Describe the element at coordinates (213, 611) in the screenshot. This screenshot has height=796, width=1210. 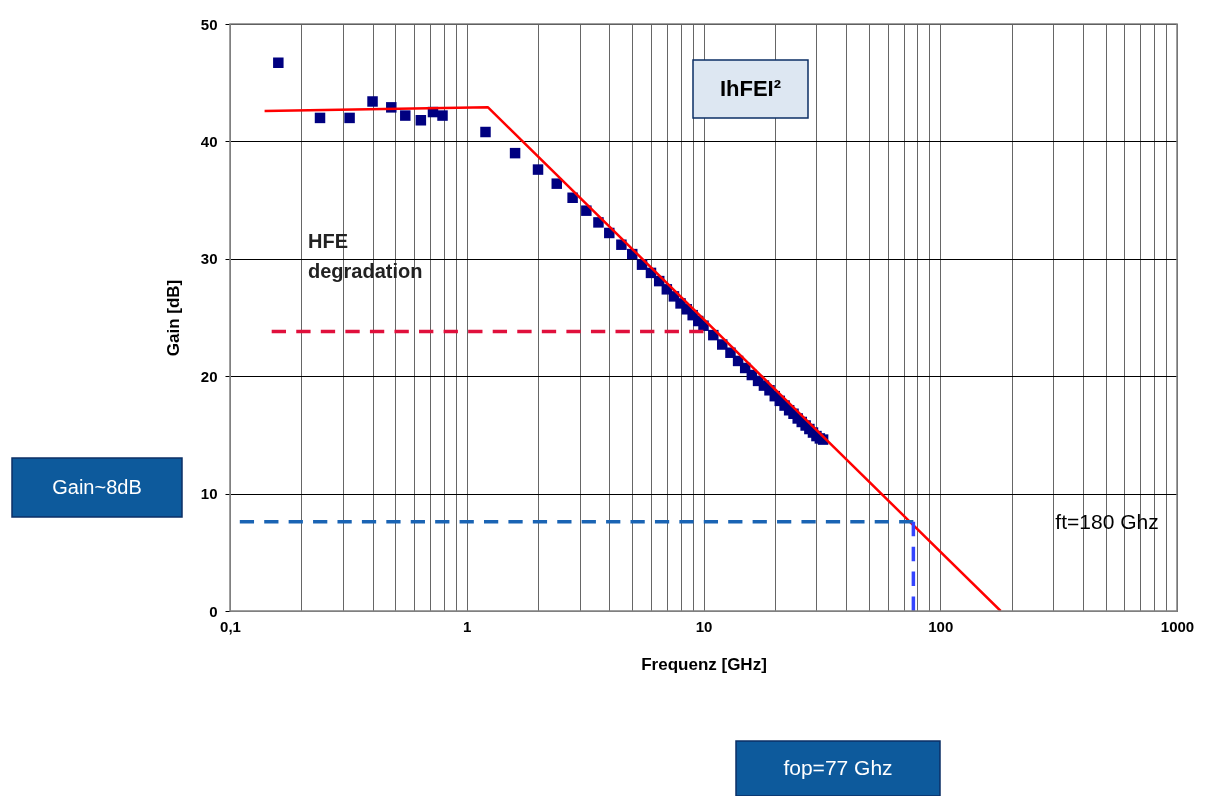
I see `y-tick-label: 0` at that location.